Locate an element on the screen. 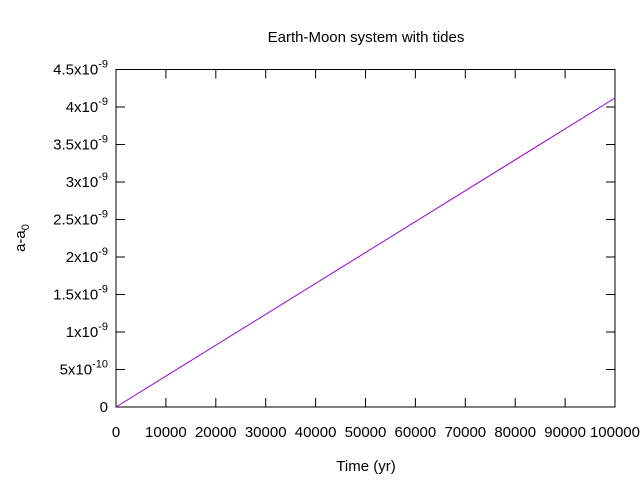 This screenshot has width=640, height=480. y-tick-label: 3.5x10⁻⁹ is located at coordinates (80, 144).